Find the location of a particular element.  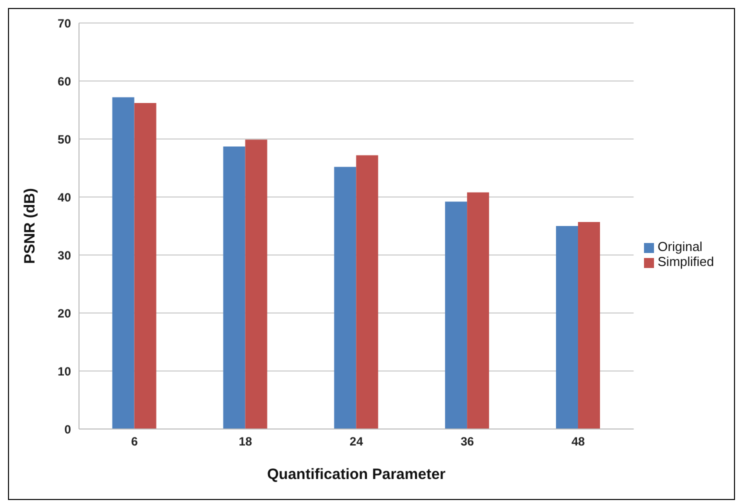

legend-label: Simplified is located at coordinates (686, 261).